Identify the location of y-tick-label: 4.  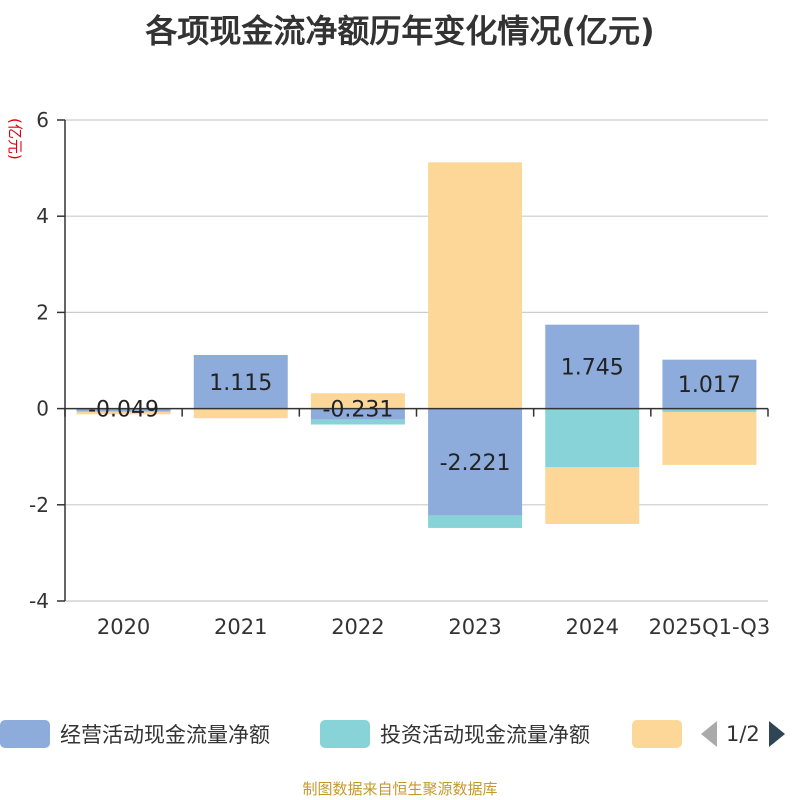
(42, 216).